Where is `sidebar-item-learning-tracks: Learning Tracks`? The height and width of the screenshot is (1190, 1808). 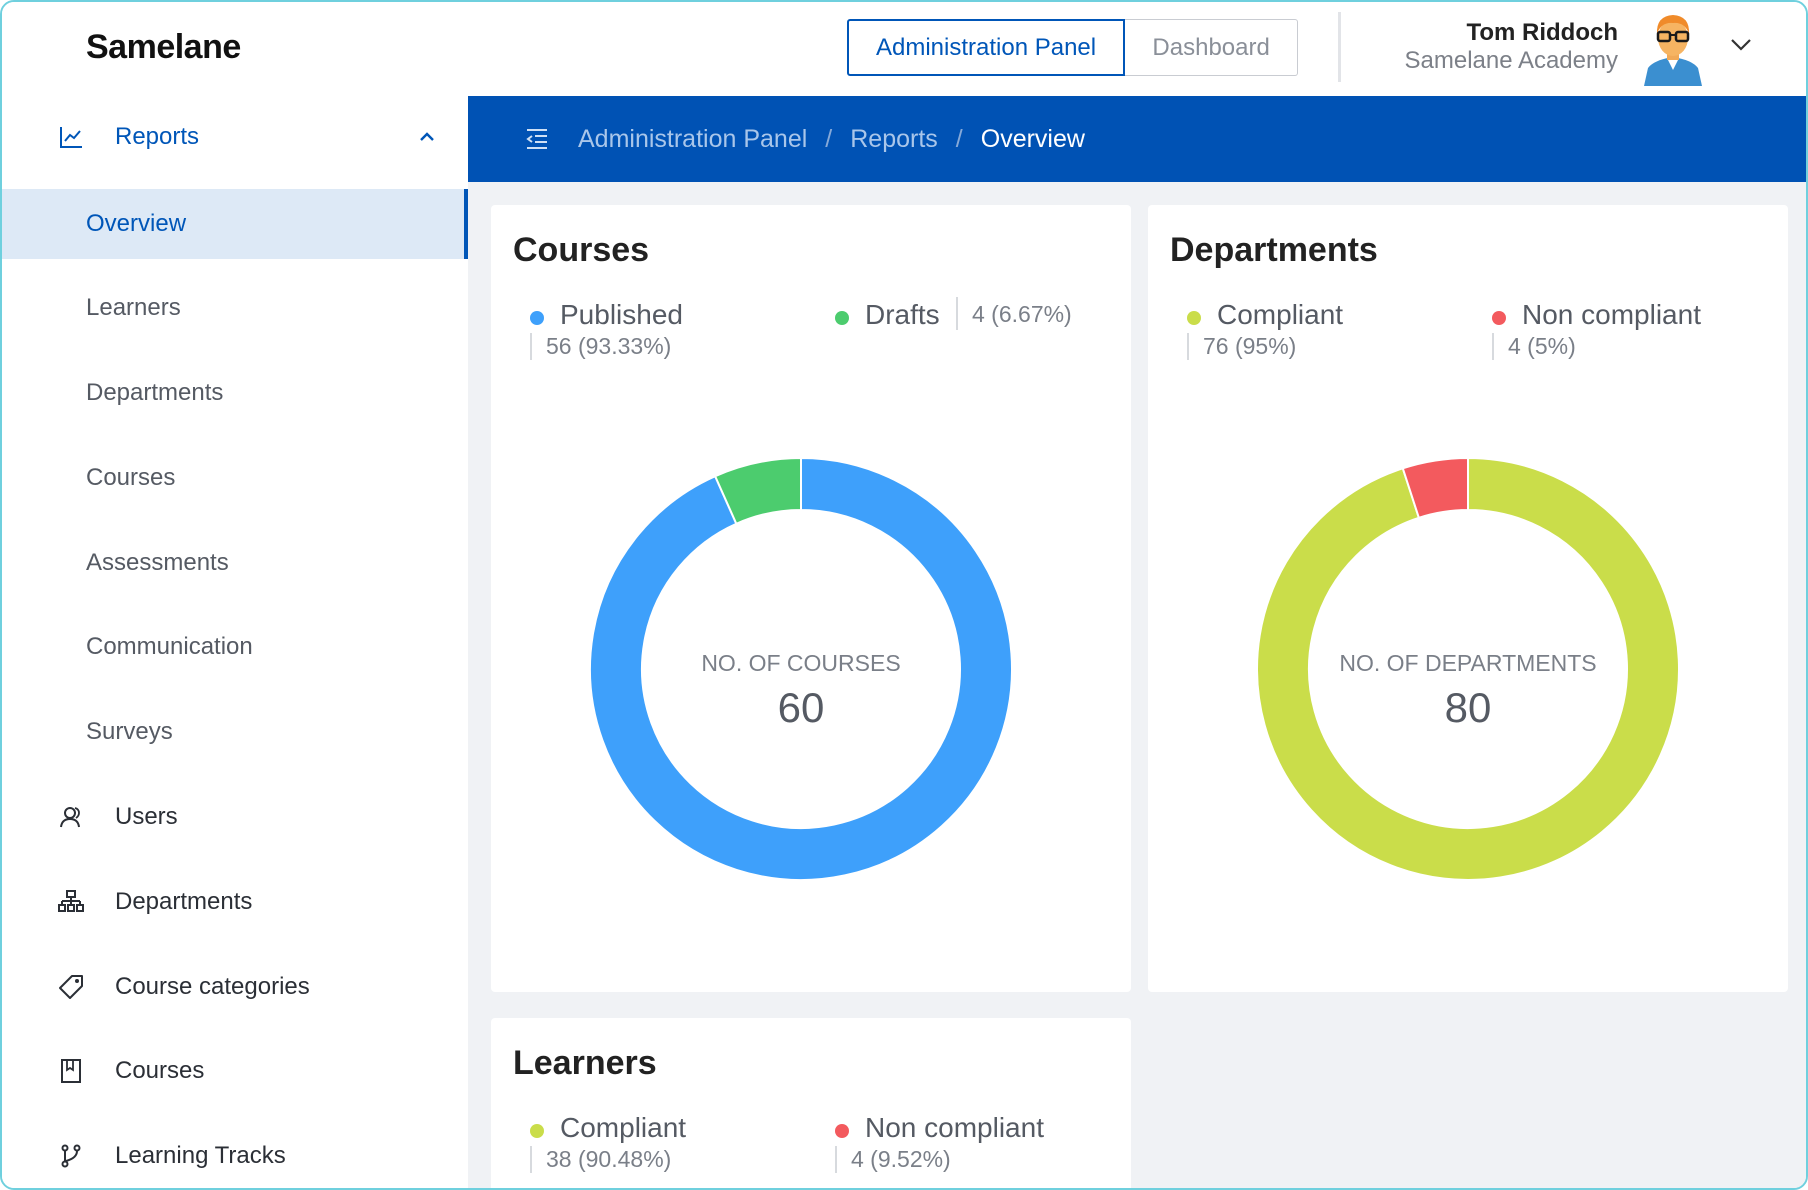 sidebar-item-learning-tracks: Learning Tracks is located at coordinates (235, 1154).